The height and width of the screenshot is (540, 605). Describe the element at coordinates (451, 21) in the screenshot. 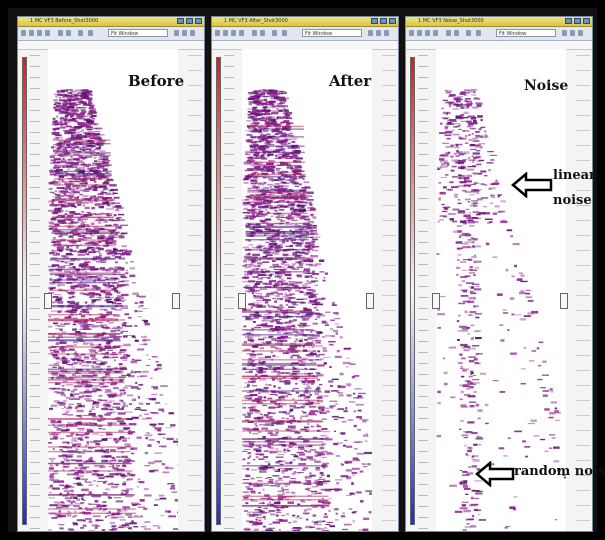

I see `window-title: 1 MC VF3 Noise_Shot3000` at that location.